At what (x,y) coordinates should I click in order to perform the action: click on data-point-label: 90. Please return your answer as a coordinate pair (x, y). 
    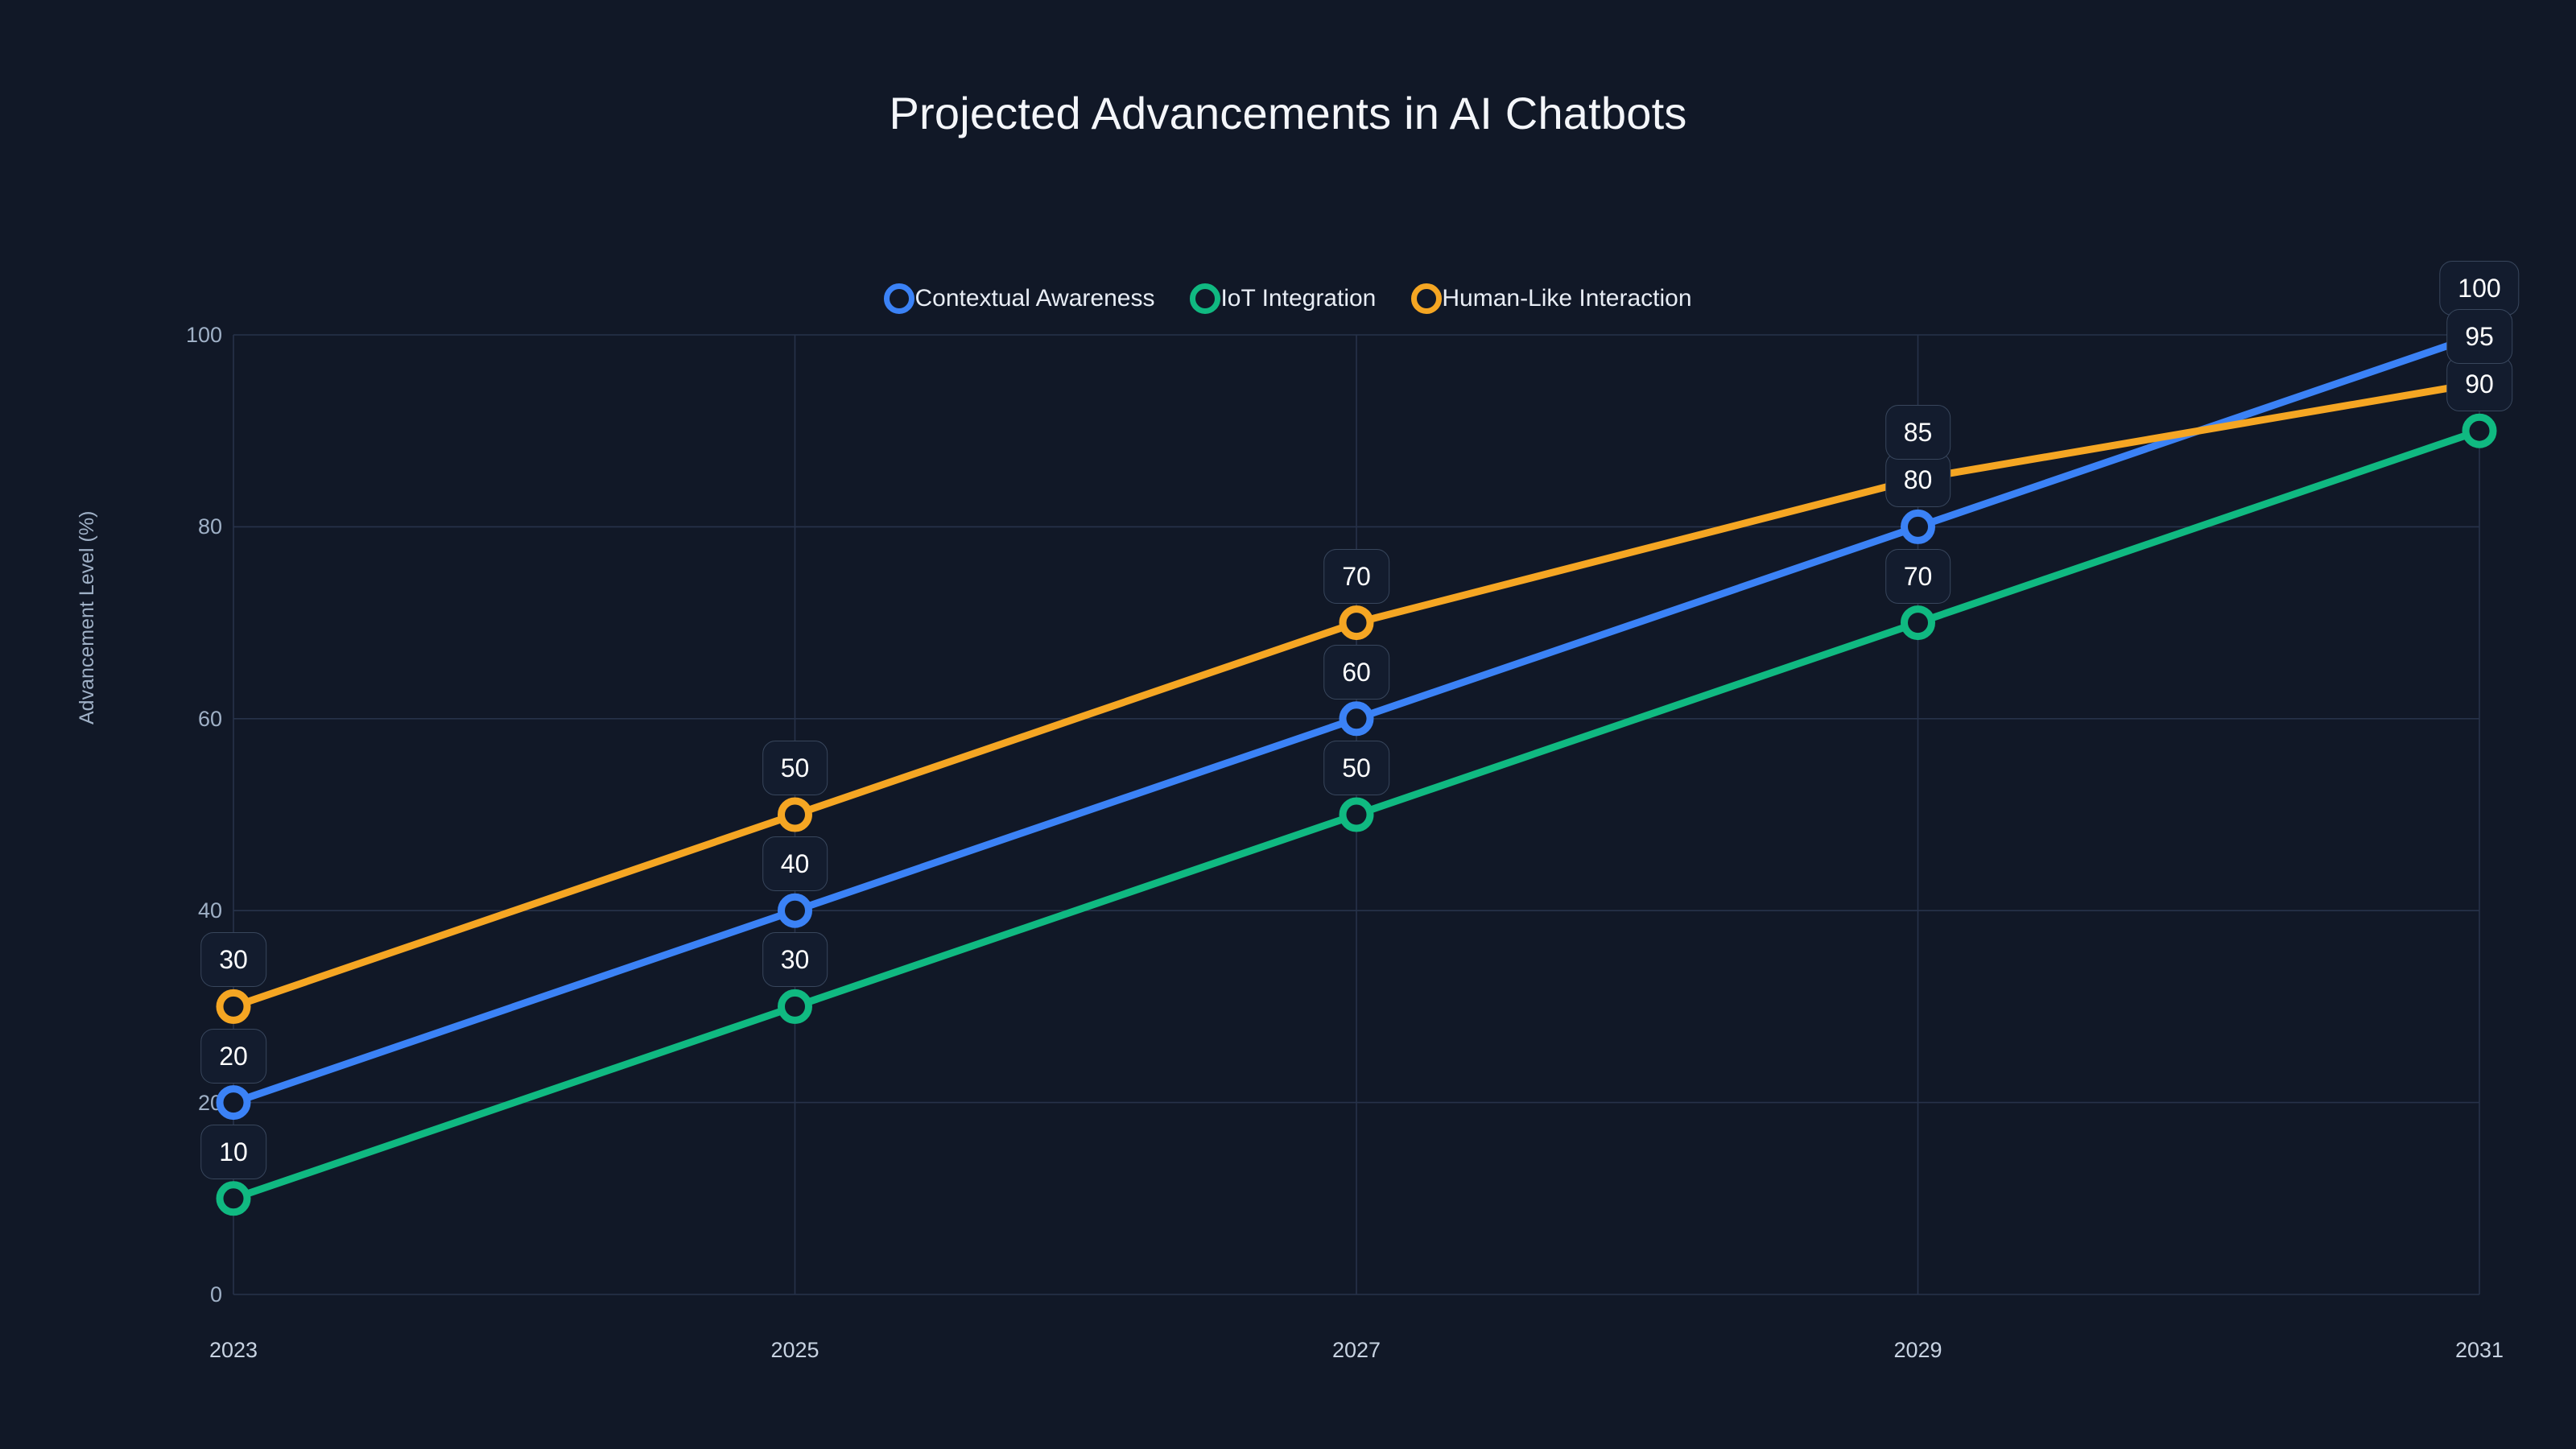
    Looking at the image, I should click on (2479, 384).